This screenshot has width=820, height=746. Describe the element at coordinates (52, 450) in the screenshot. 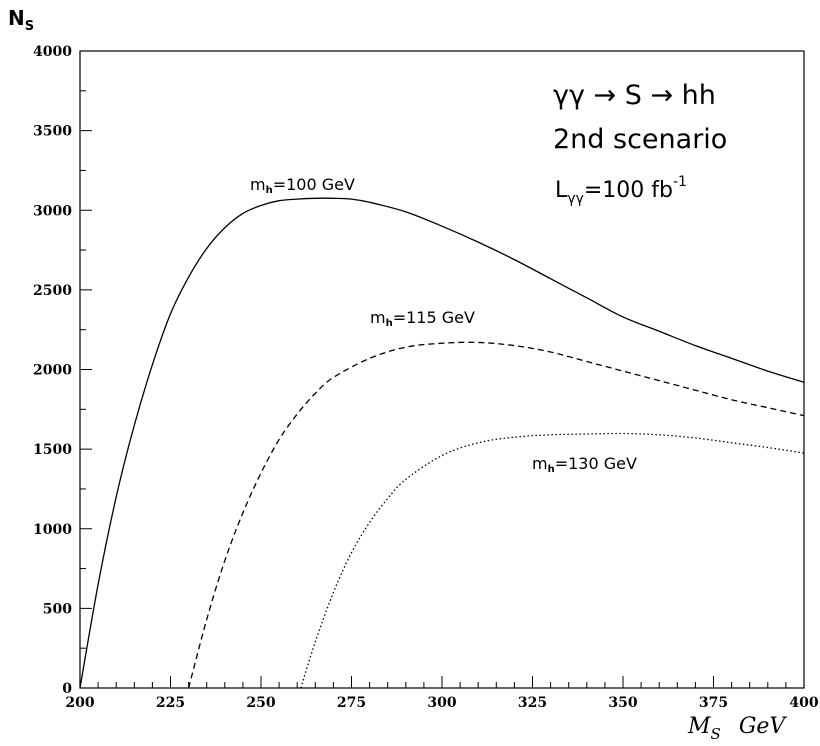

I see `y-tick-label: 1500` at that location.